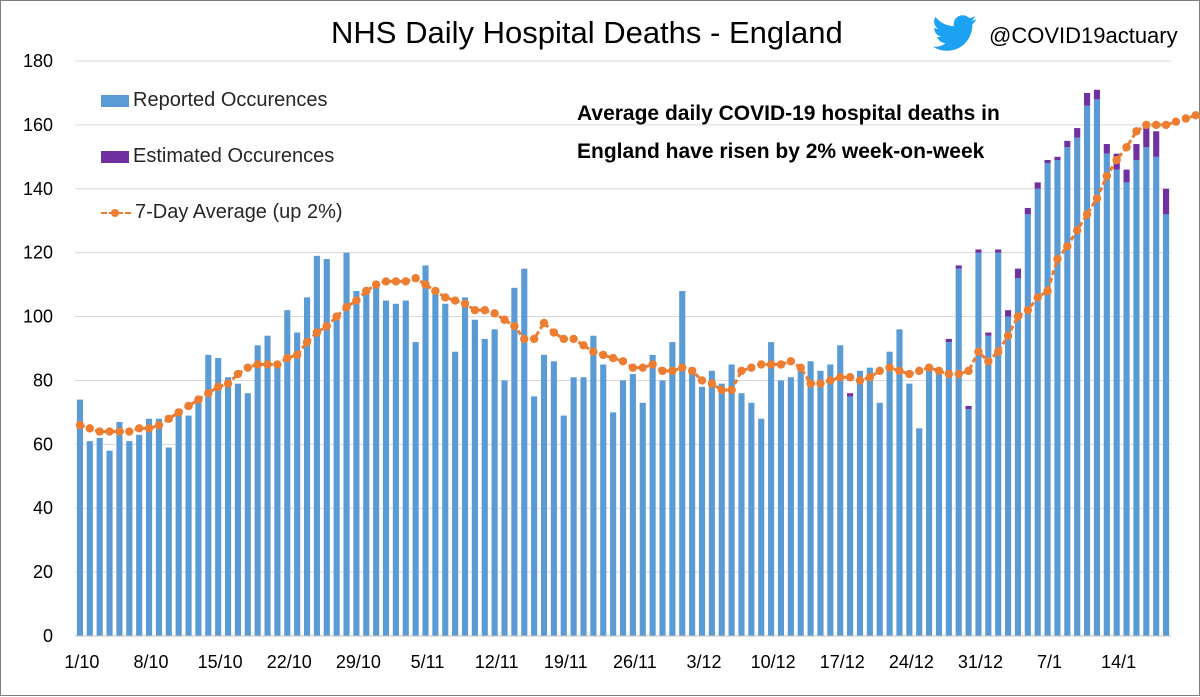 The image size is (1200, 697). Describe the element at coordinates (781, 151) in the screenshot. I see `annotation-line-2: England have risen by 2% week-on-week` at that location.